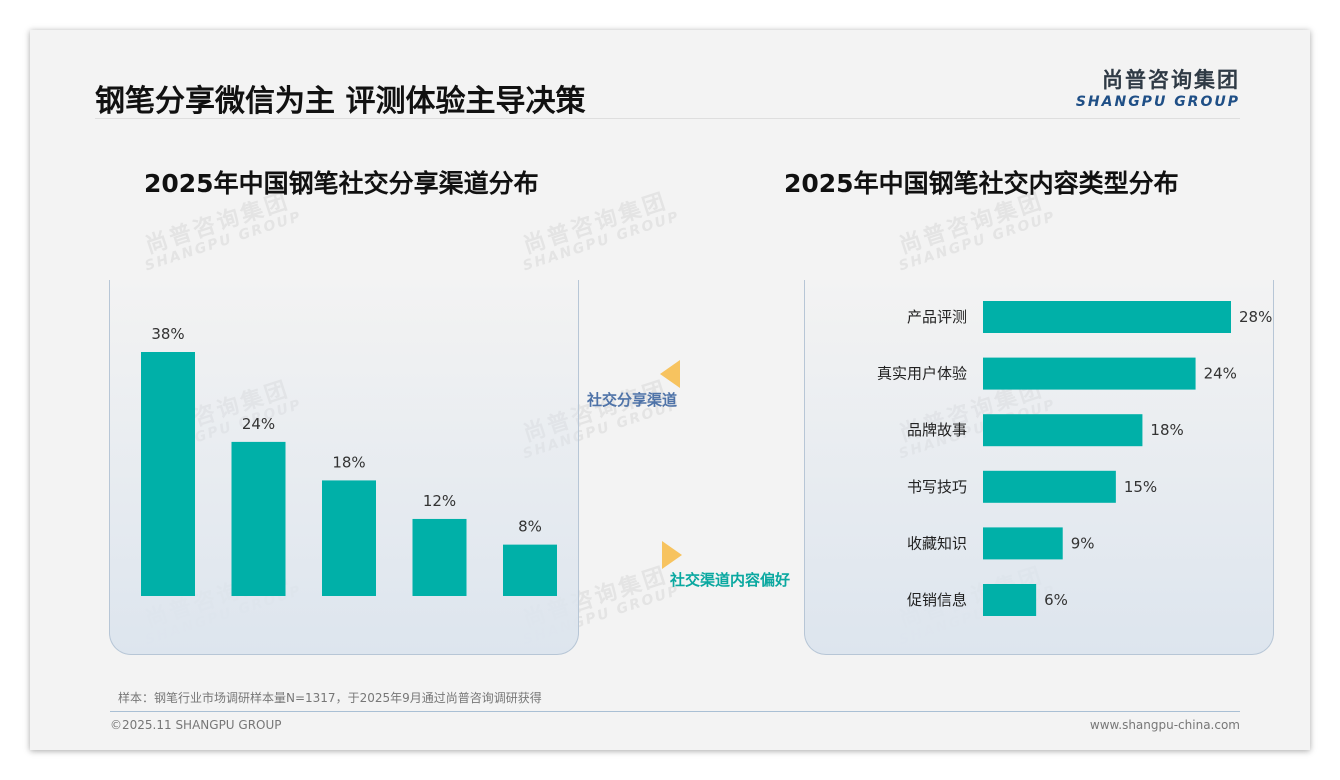 Image resolution: width=1340 pixels, height=780 pixels. What do you see at coordinates (670, 374) in the screenshot?
I see `left-pointing-arrow-icon` at bounding box center [670, 374].